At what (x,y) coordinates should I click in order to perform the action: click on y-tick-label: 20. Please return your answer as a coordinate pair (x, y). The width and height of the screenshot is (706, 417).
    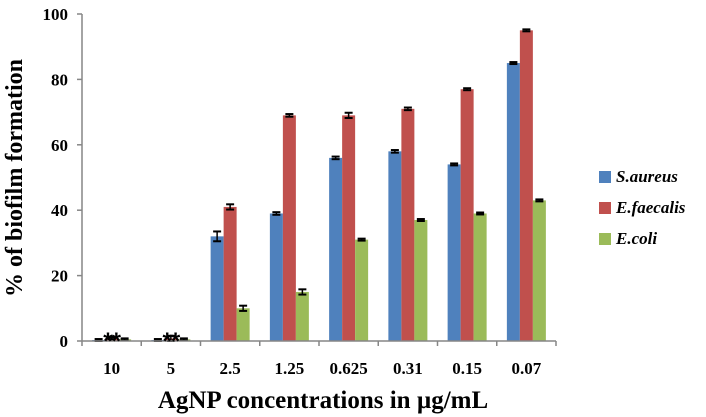
    Looking at the image, I should click on (59, 276).